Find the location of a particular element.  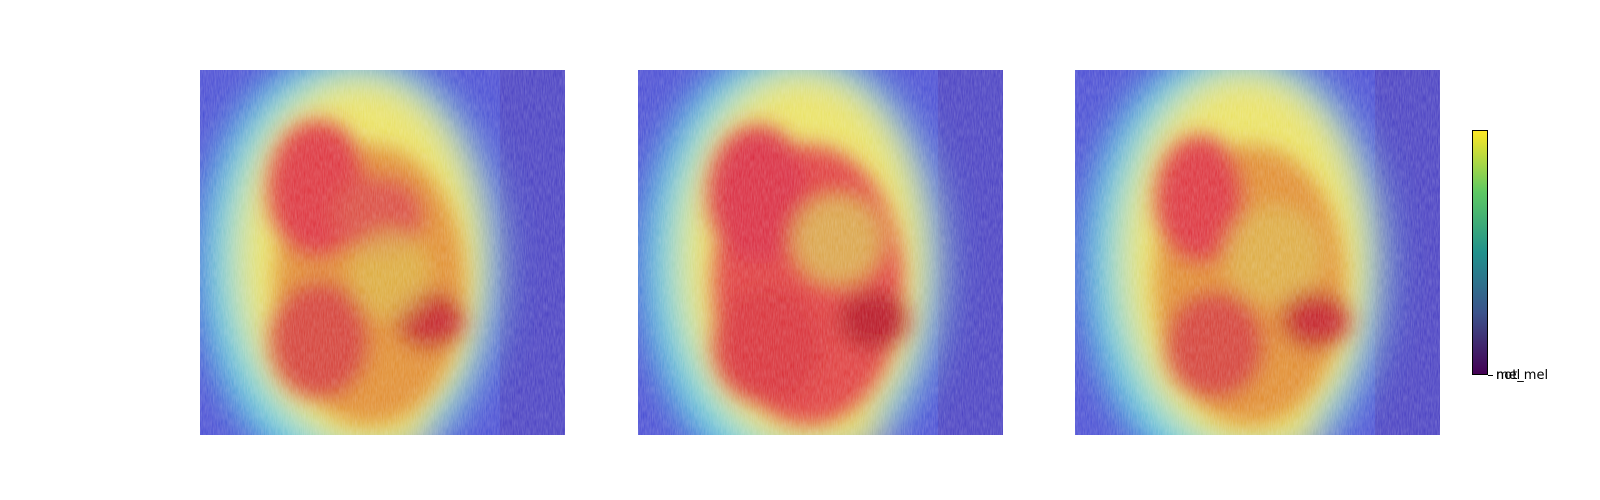

colorbar-tick-label-not-mel: not_mel is located at coordinates (1522, 375).